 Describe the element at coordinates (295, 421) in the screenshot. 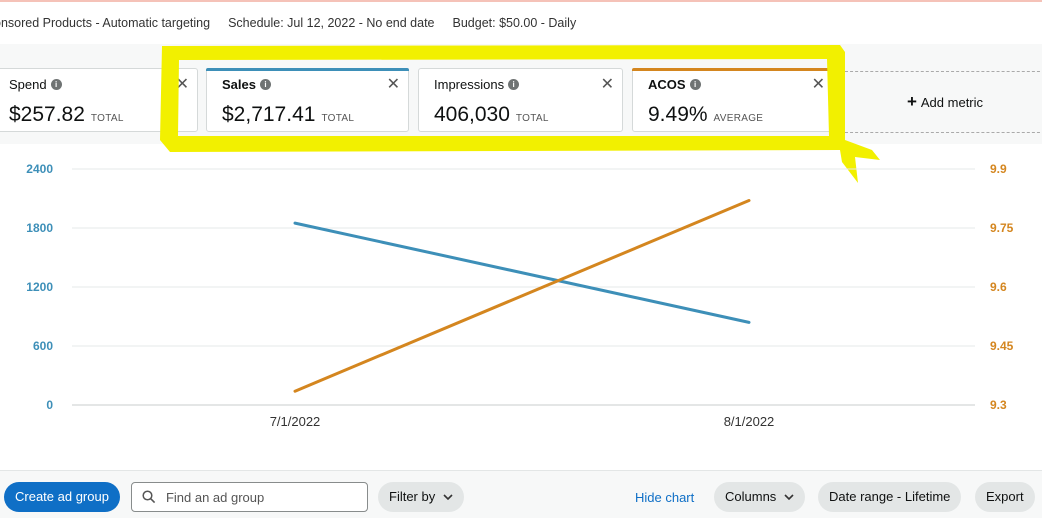

I see `x-tick-label: 7/1/2022` at that location.